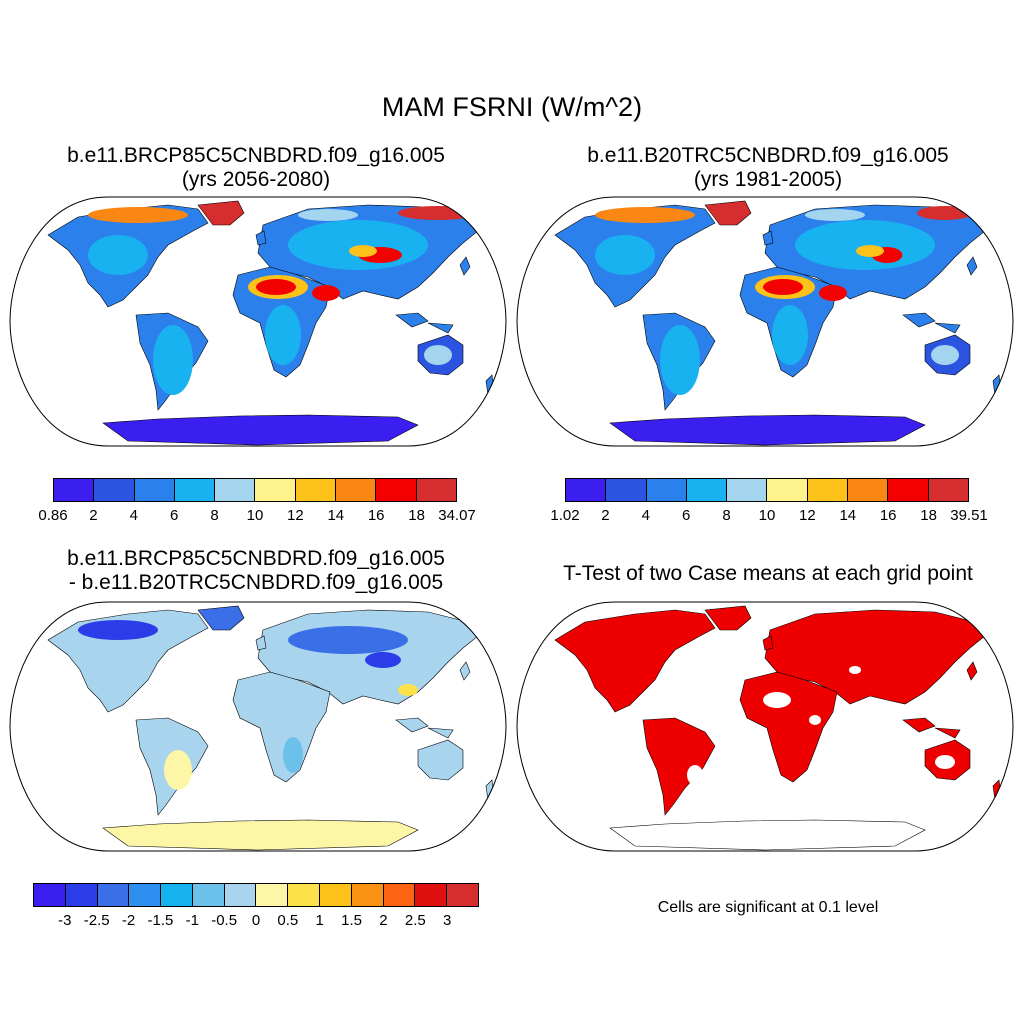 This screenshot has height=1024, width=1024. What do you see at coordinates (192, 920) in the screenshot?
I see `colorbar-label: -1` at bounding box center [192, 920].